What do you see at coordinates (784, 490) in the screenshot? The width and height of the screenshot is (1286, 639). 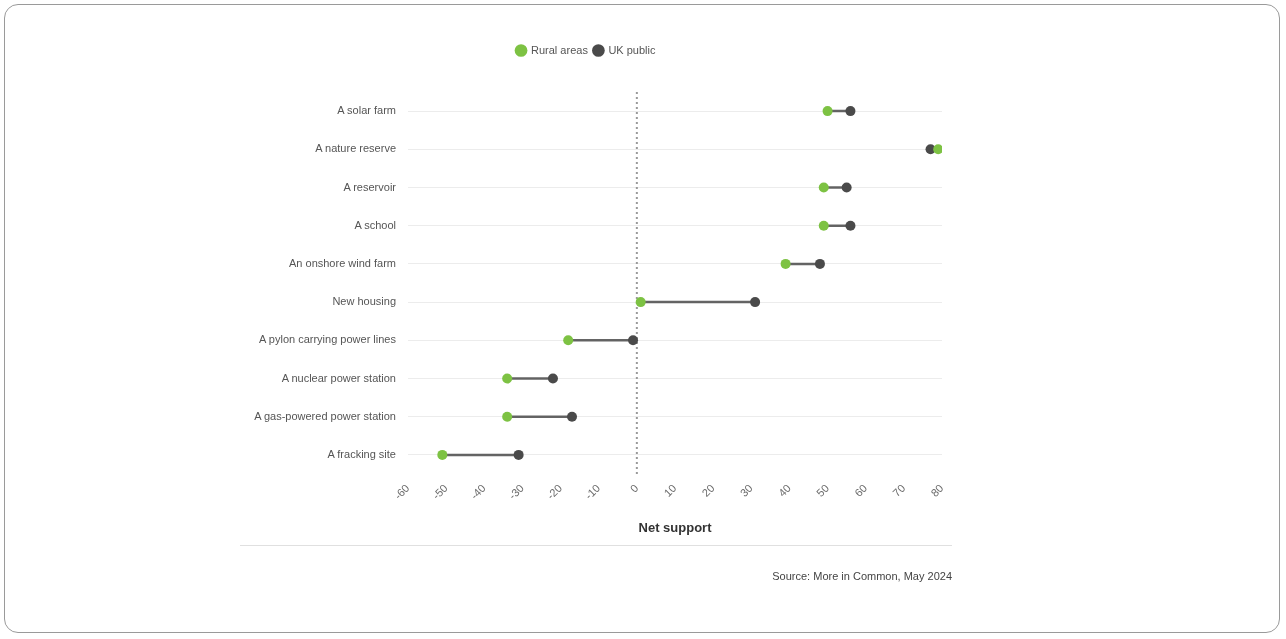 I see `x-tick-label: 40` at bounding box center [784, 490].